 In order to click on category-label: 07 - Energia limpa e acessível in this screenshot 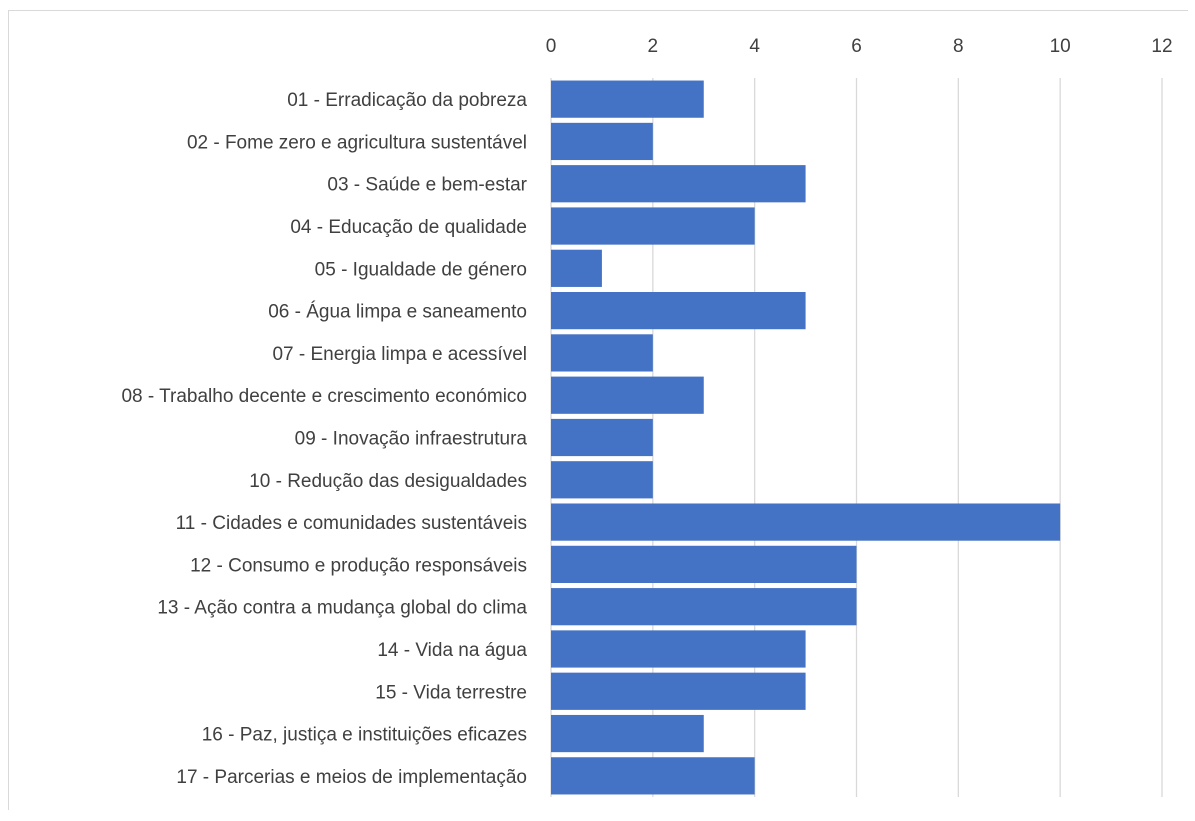, I will do `click(399, 354)`.